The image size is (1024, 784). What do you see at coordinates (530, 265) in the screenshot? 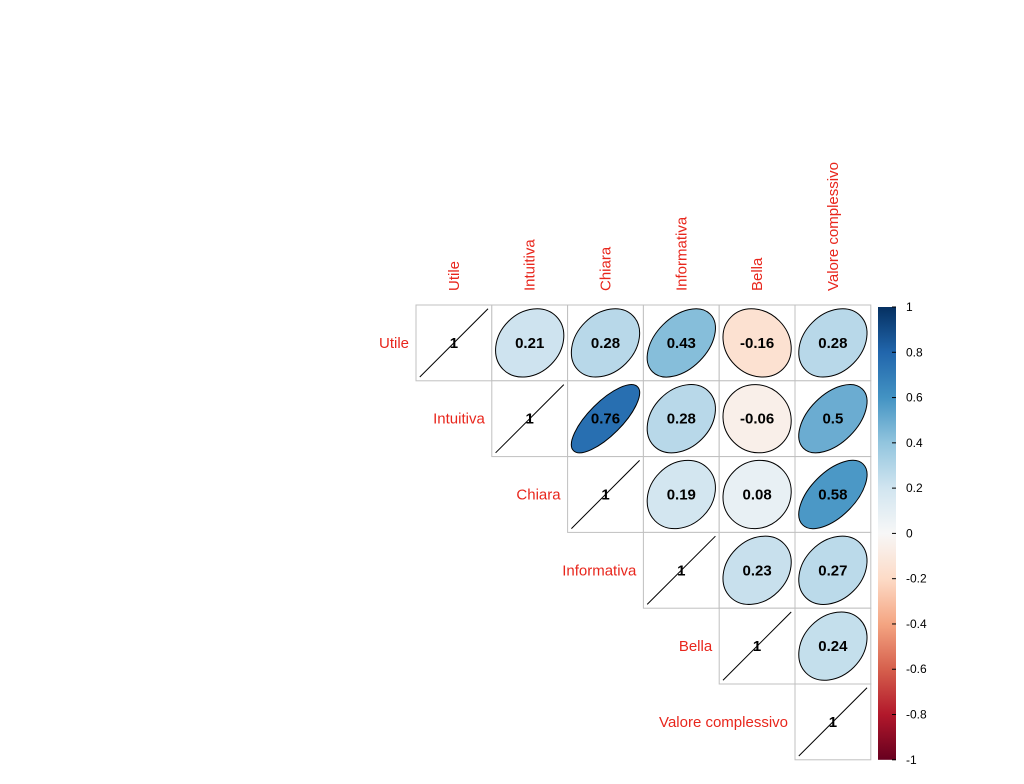
I see `column-label-1: Intuitiva` at bounding box center [530, 265].